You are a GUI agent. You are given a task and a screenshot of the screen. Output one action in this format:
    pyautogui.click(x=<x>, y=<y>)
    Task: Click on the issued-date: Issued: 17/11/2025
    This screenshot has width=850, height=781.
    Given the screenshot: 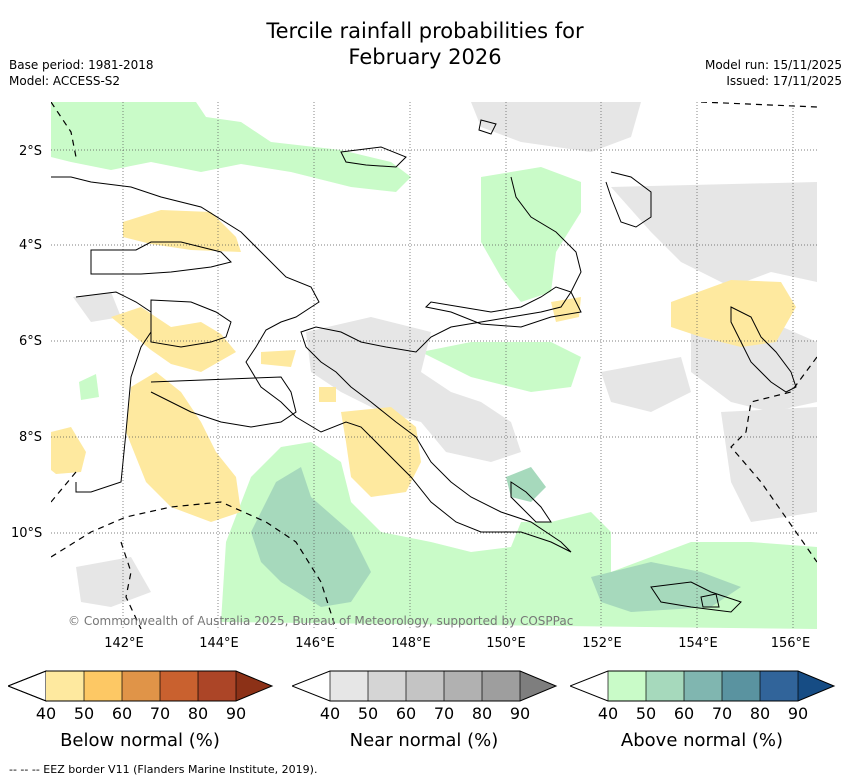 What is the action you would take?
    pyautogui.click(x=784, y=81)
    